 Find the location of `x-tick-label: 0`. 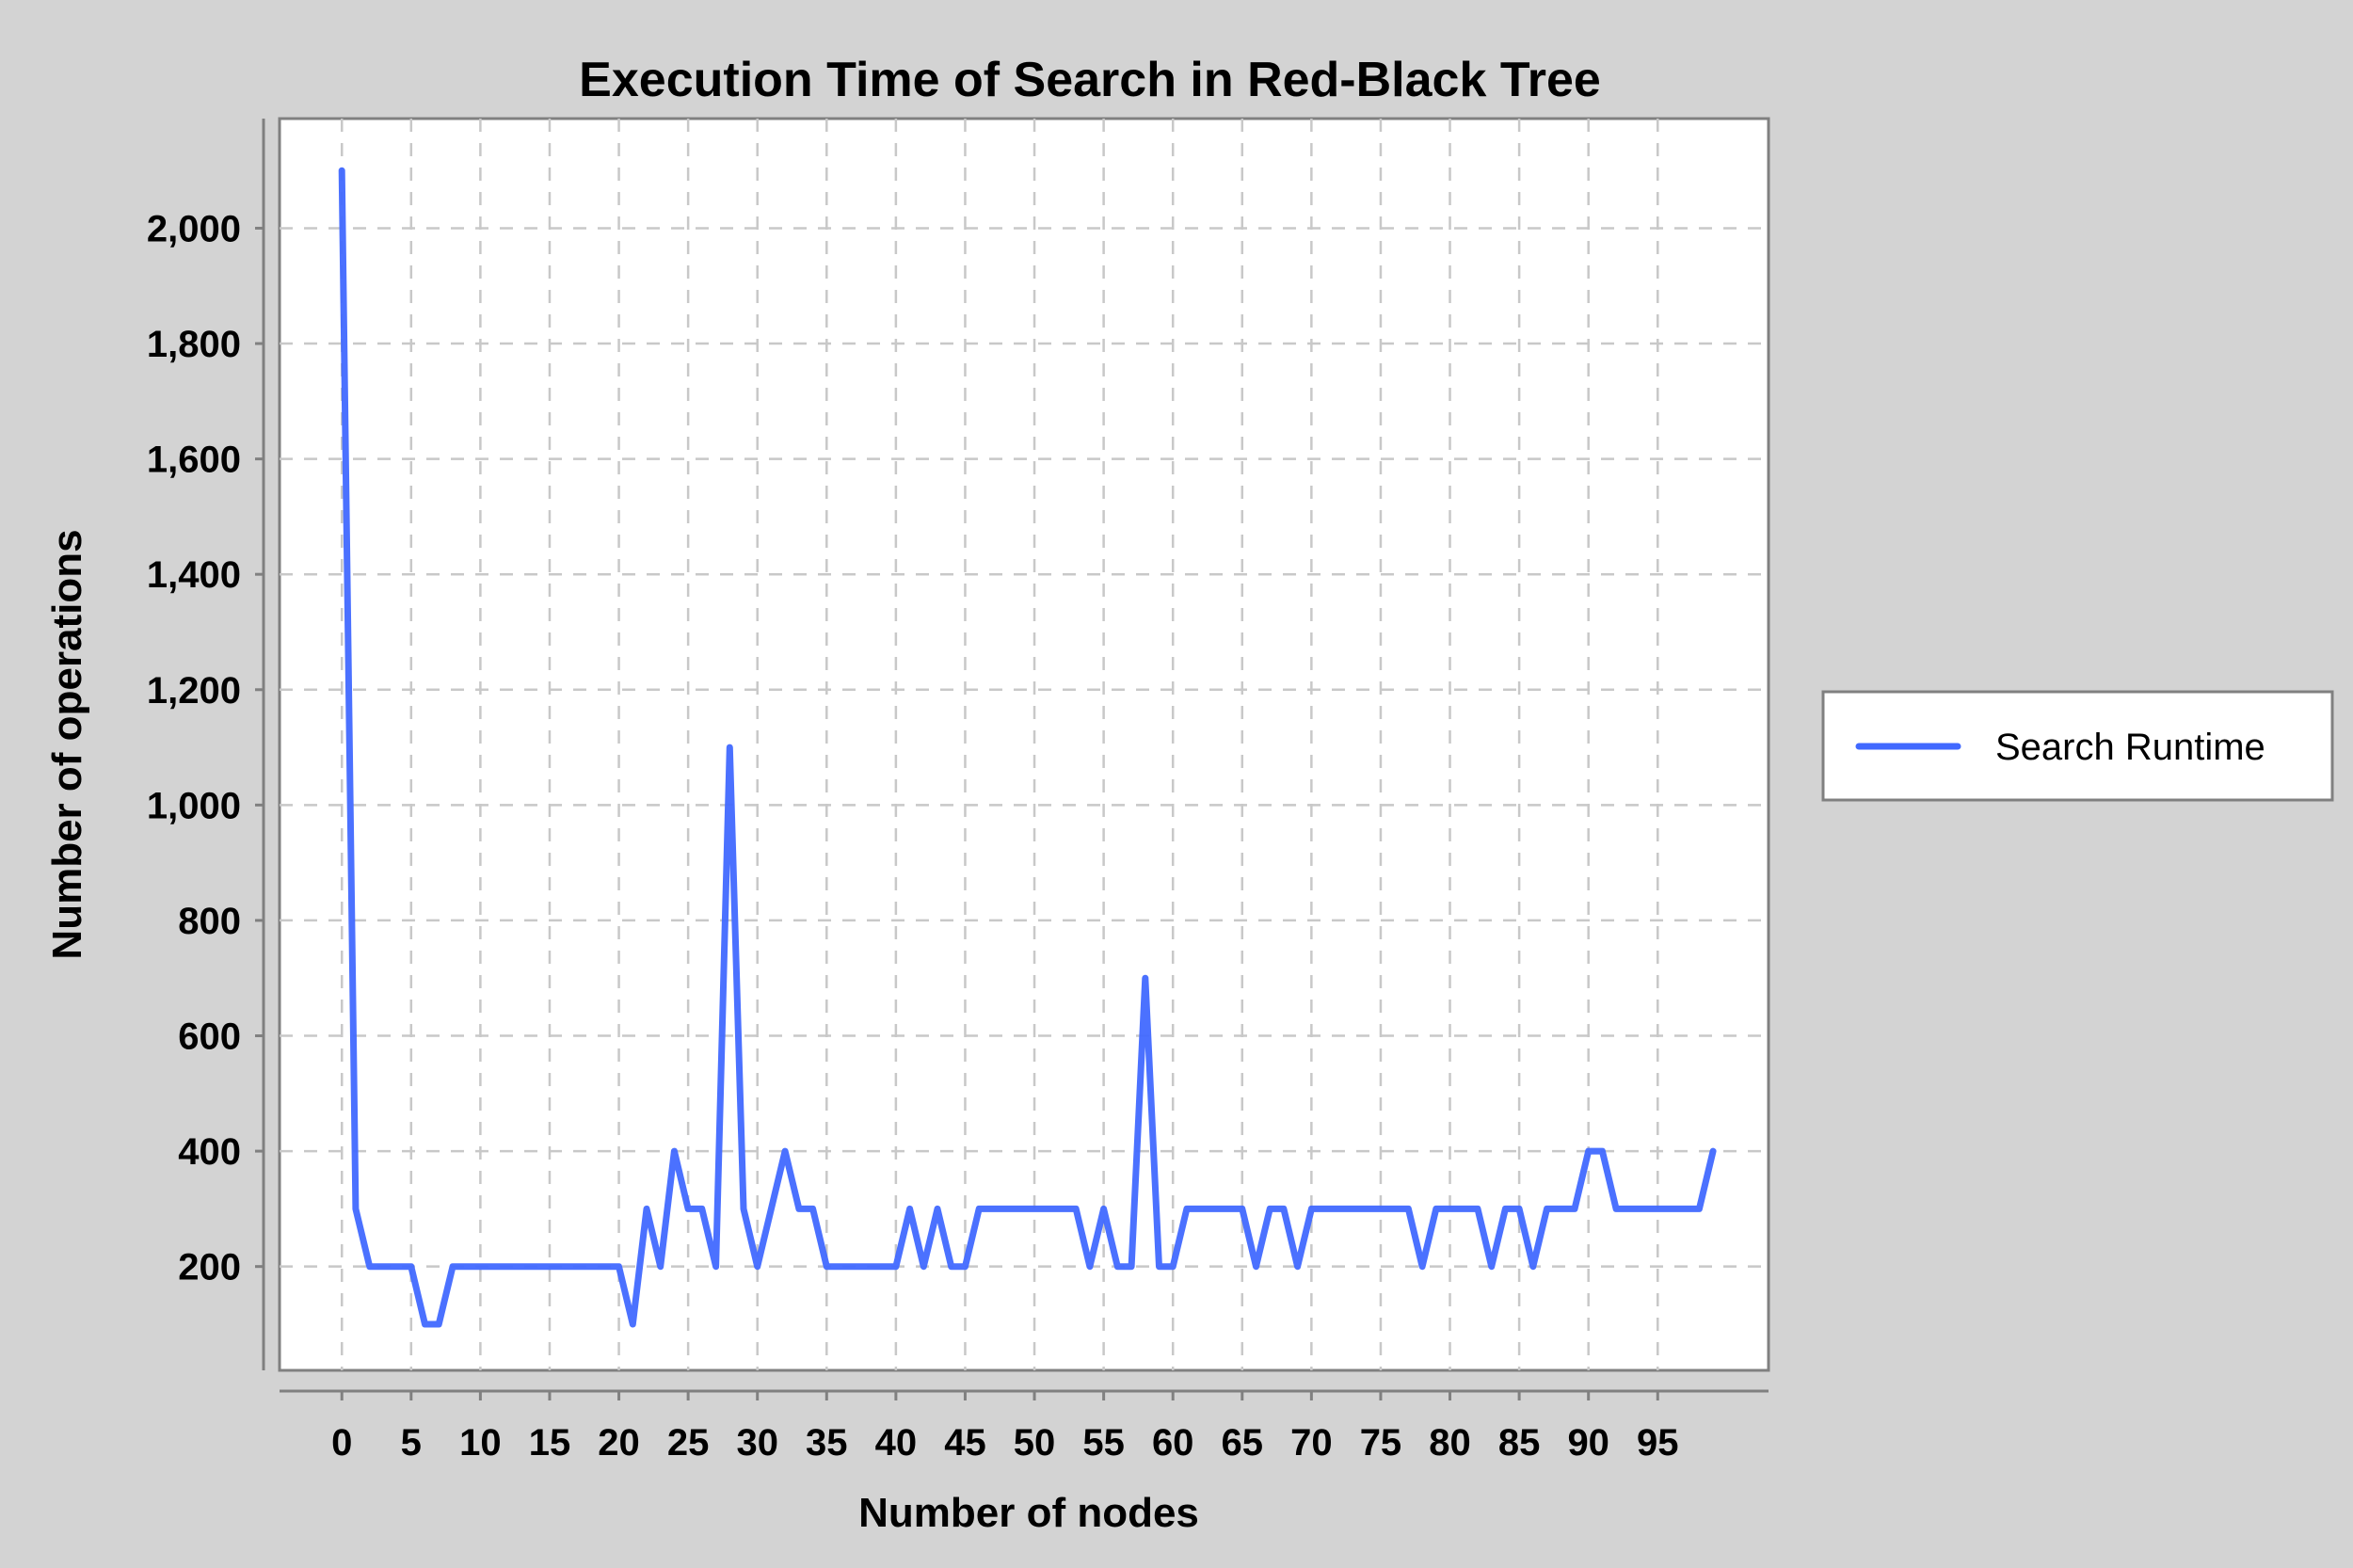

x-tick-label: 0 is located at coordinates (341, 1443).